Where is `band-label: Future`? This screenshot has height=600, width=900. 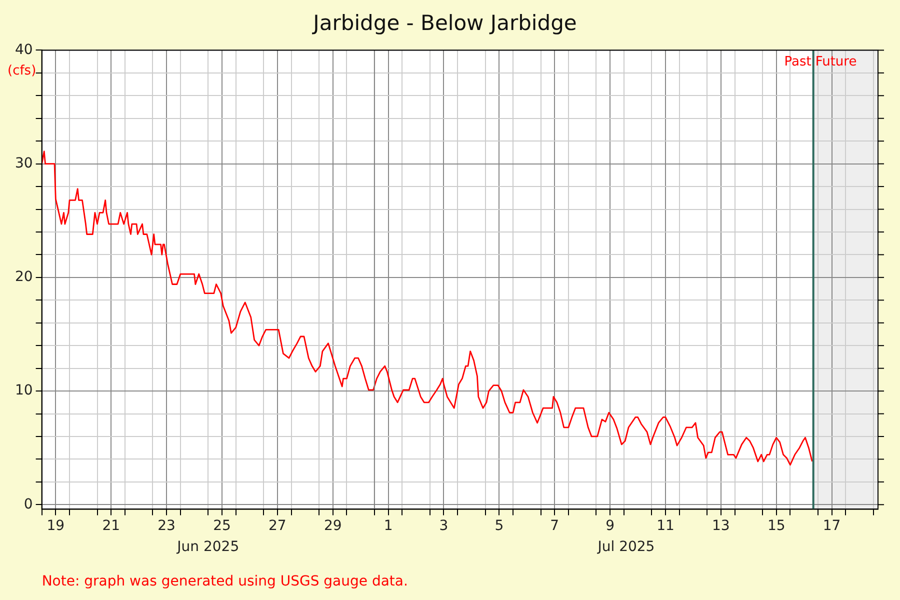
band-label: Future is located at coordinates (836, 62).